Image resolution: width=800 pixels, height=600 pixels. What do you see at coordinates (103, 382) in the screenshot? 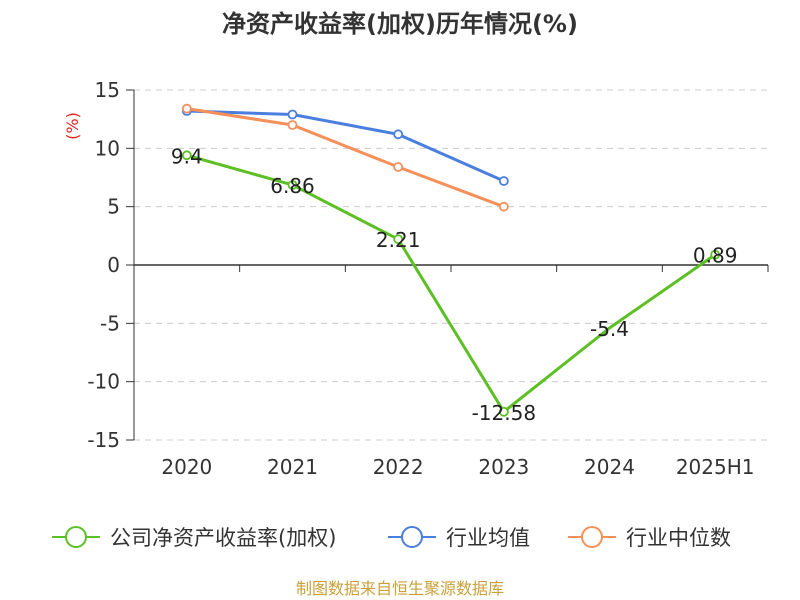
I see `y-tick-label: -10` at bounding box center [103, 382].